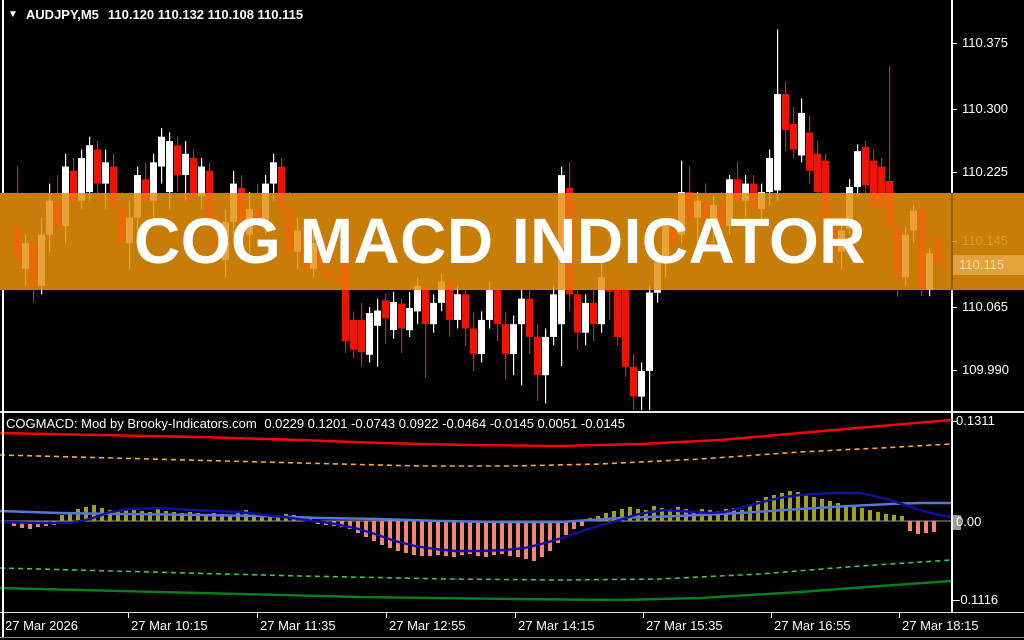  Describe the element at coordinates (3, 318) in the screenshot. I see `window-left-border` at that location.